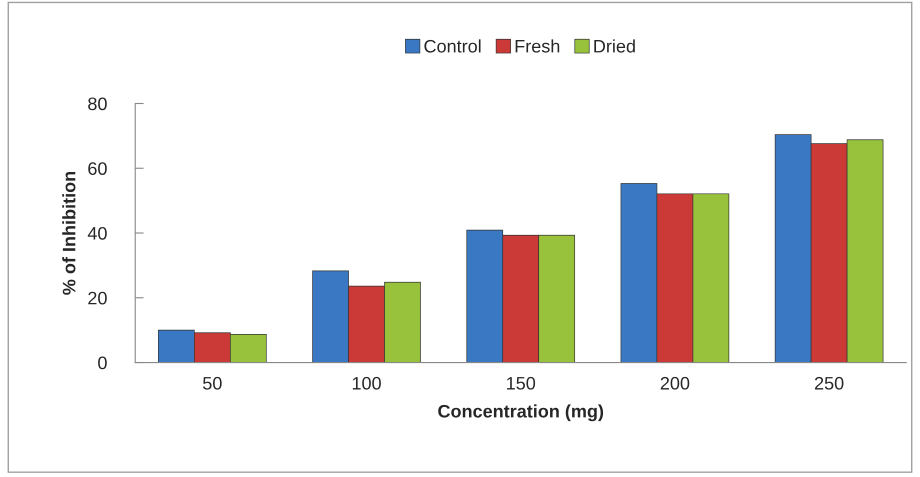 The image size is (920, 477). I want to click on y-tick-label: 0, so click(102, 363).